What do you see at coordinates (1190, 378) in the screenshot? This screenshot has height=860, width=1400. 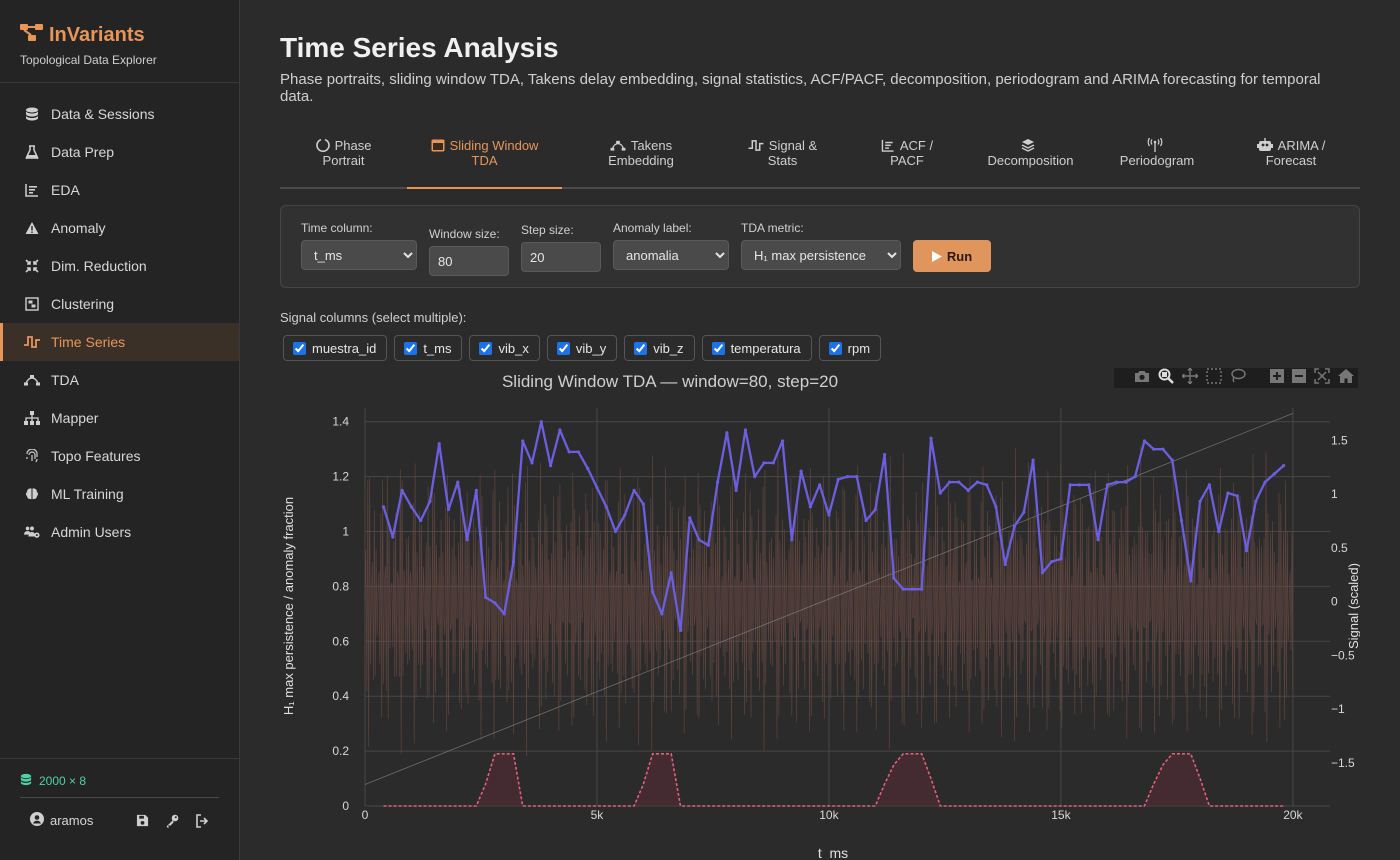 I see `pan-icon` at bounding box center [1190, 378].